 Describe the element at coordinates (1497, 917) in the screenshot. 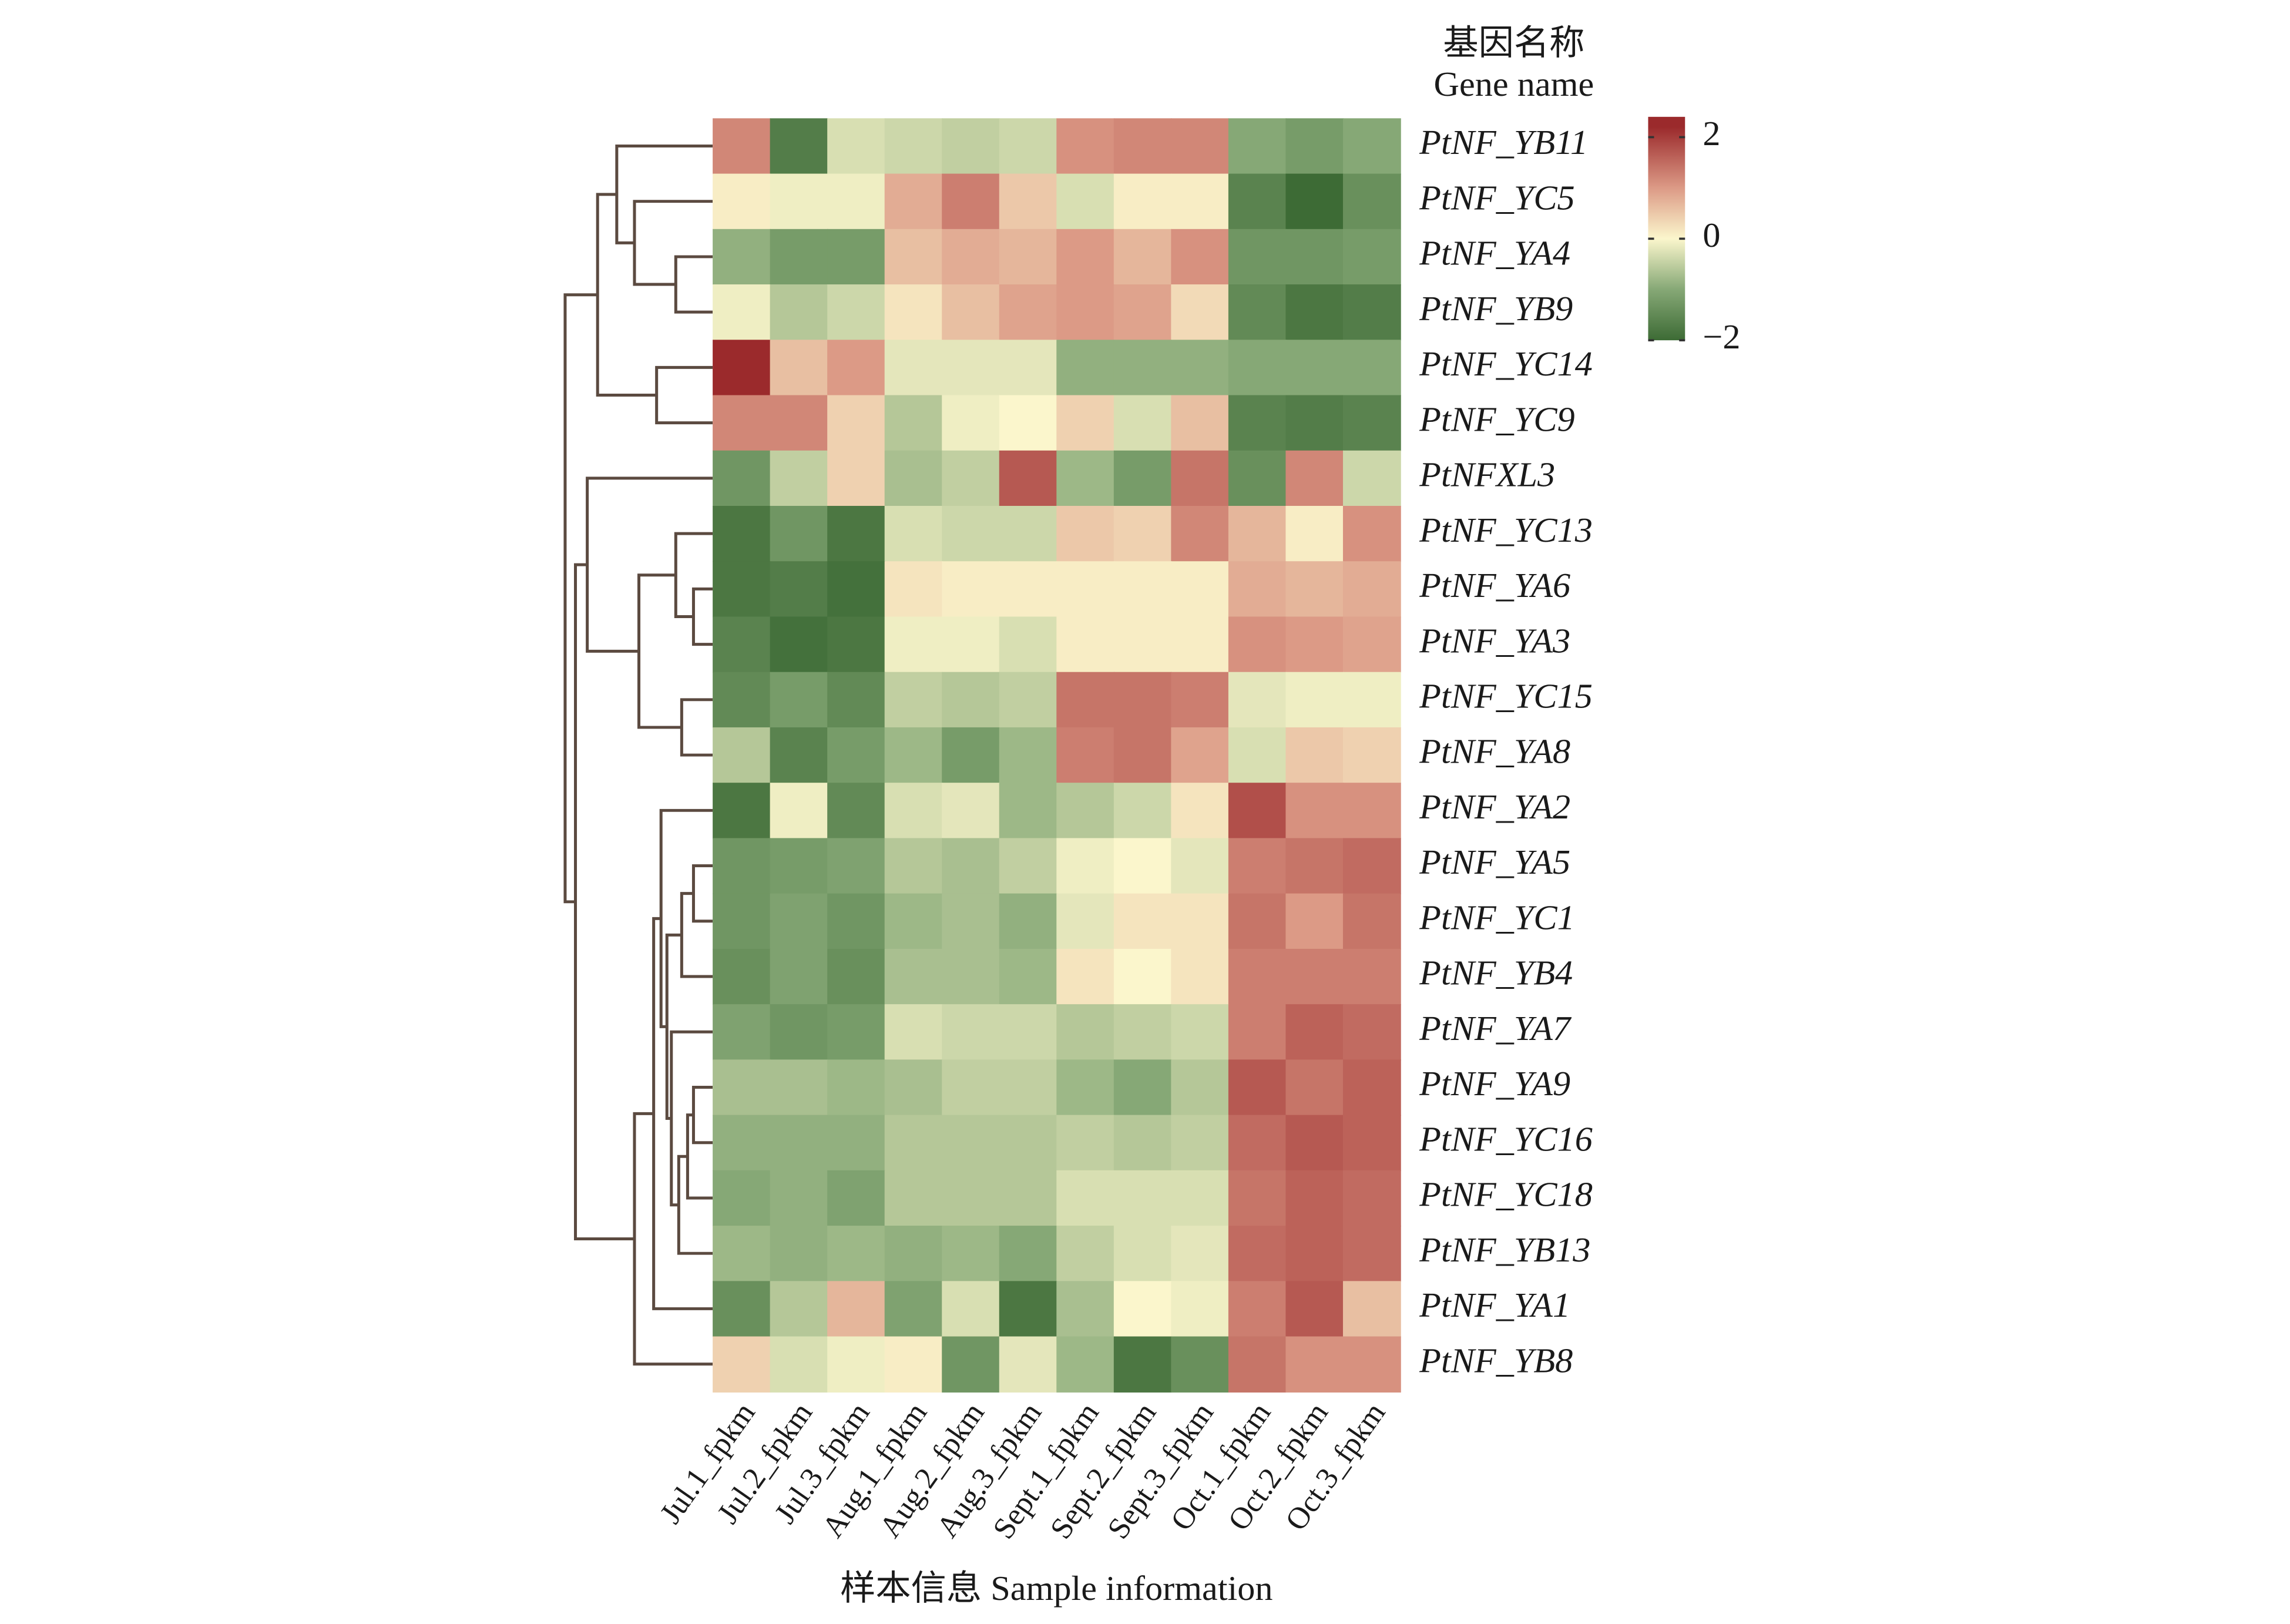

I see `gene-label: PtNF_YC1` at that location.